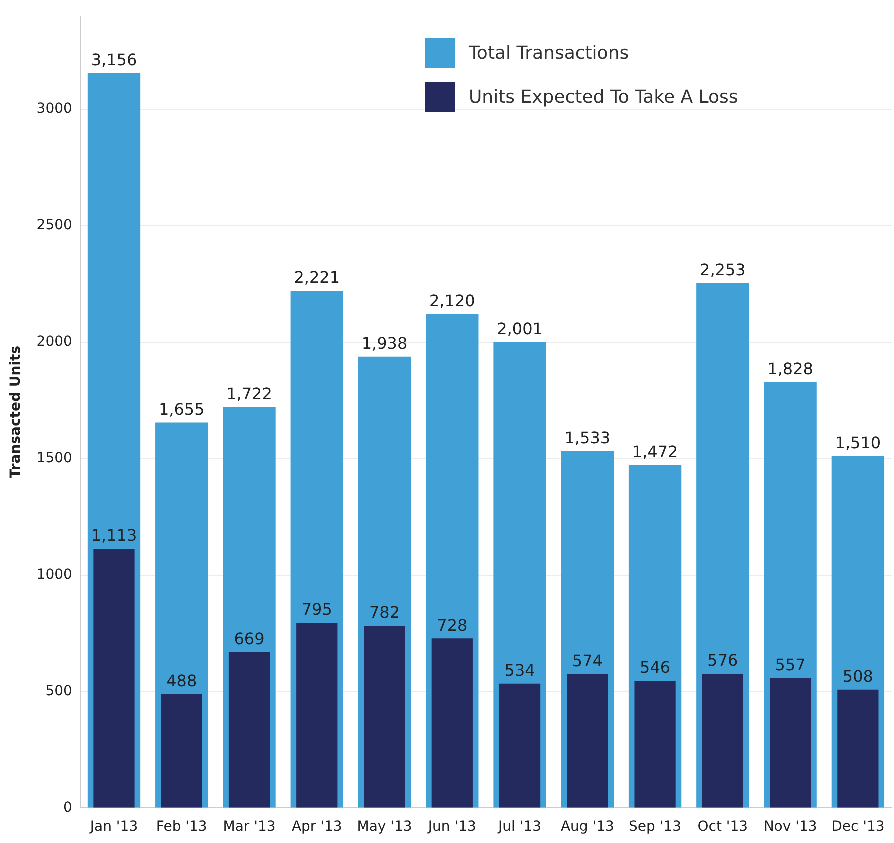  I want to click on data-label: 1,828, so click(791, 369).